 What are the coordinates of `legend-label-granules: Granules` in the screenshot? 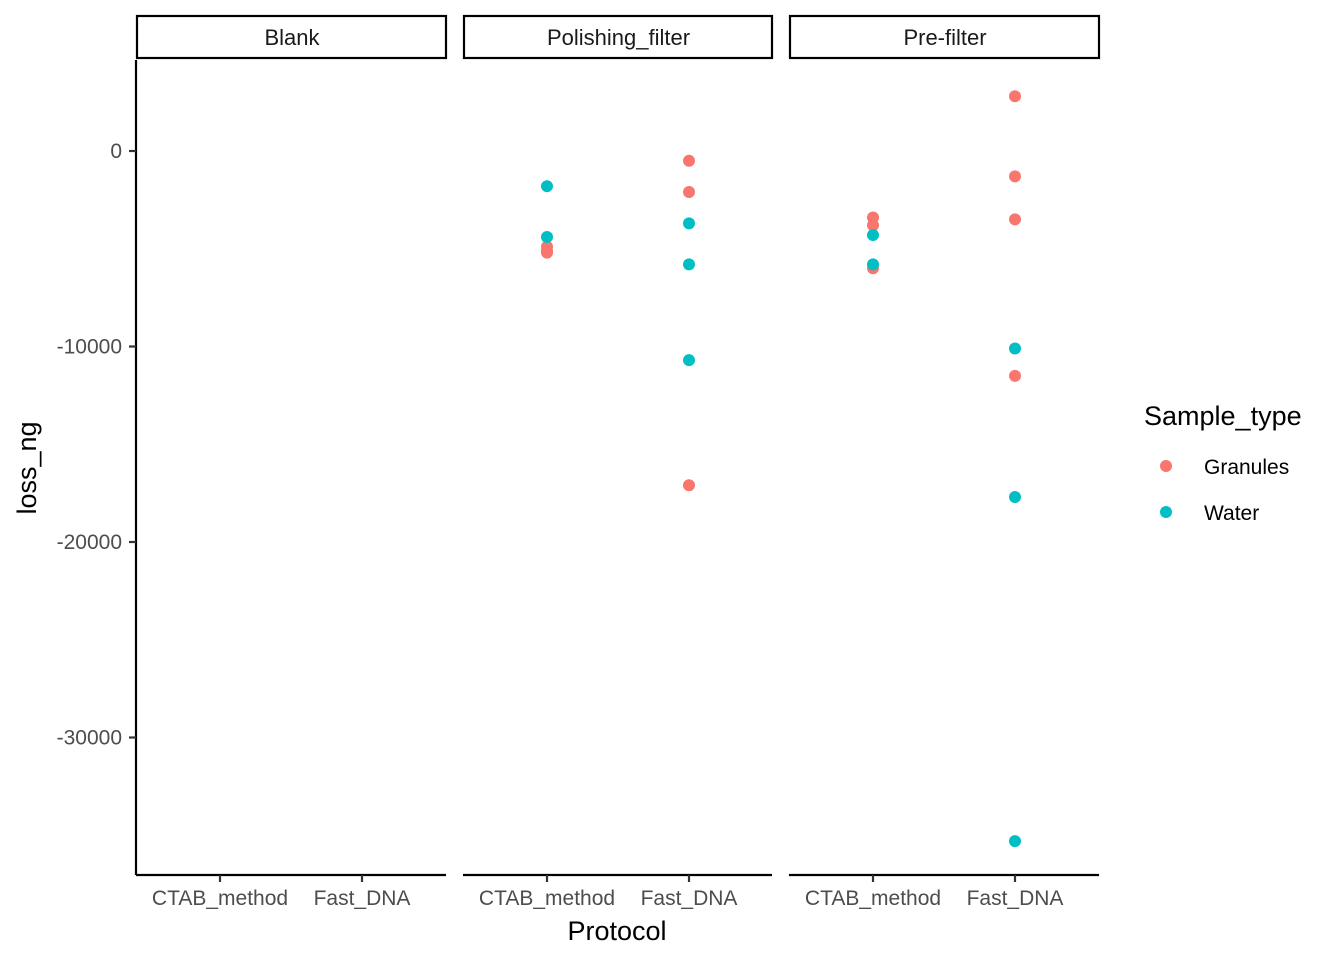 It's located at (1246, 467).